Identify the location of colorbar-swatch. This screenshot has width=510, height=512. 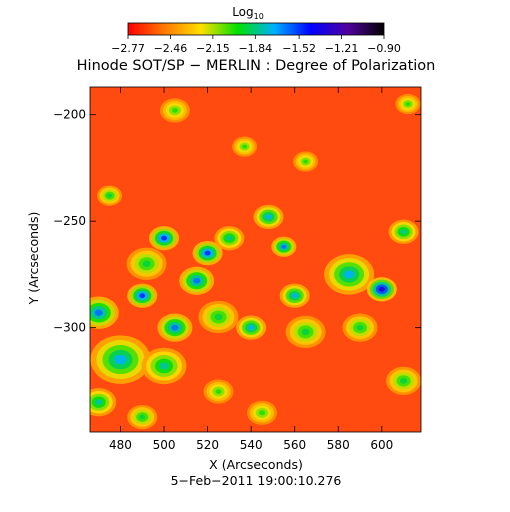
(256, 29).